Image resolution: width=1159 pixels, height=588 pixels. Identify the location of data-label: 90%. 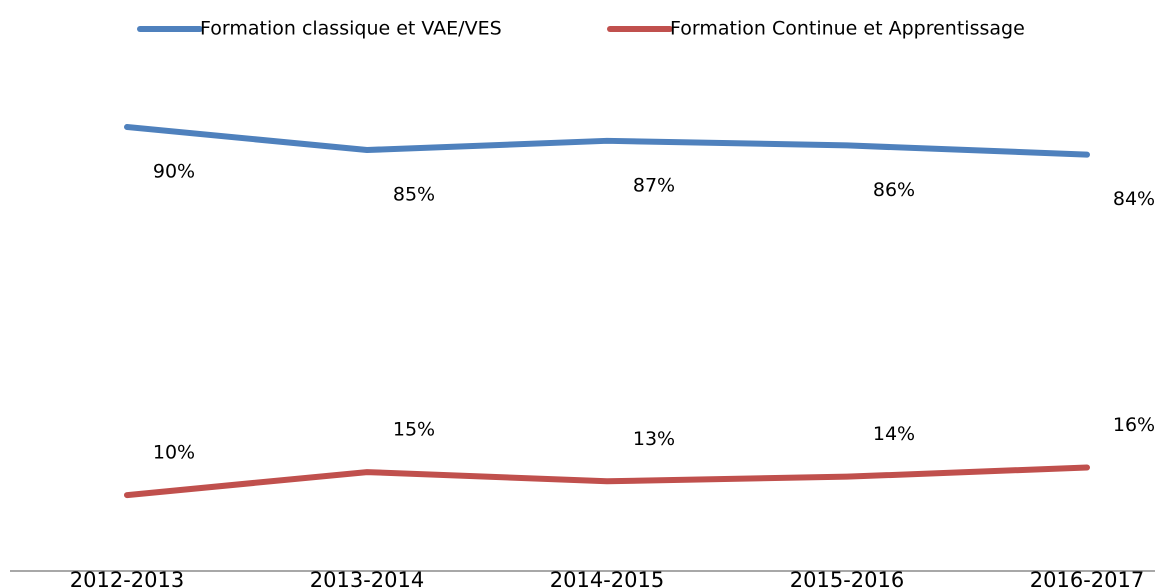
(174, 172).